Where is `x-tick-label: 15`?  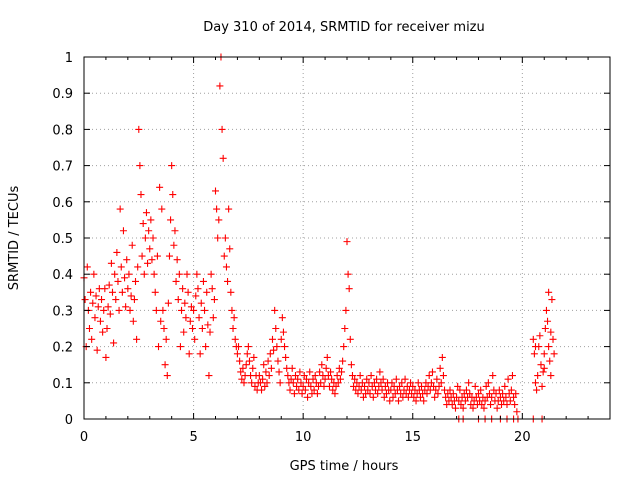 x-tick-label: 15 is located at coordinates (412, 437).